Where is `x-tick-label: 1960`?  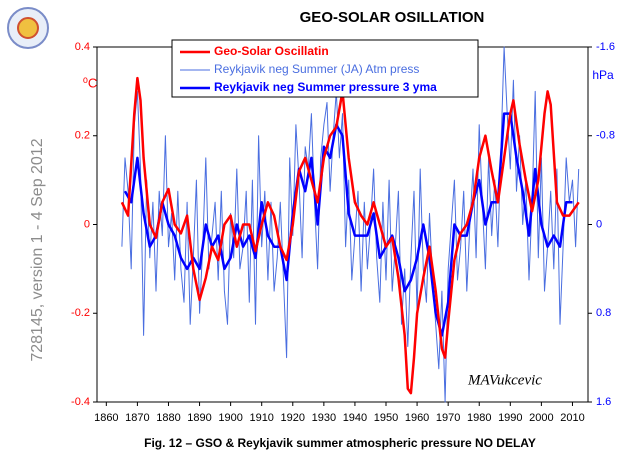 x-tick-label: 1960 is located at coordinates (417, 418).